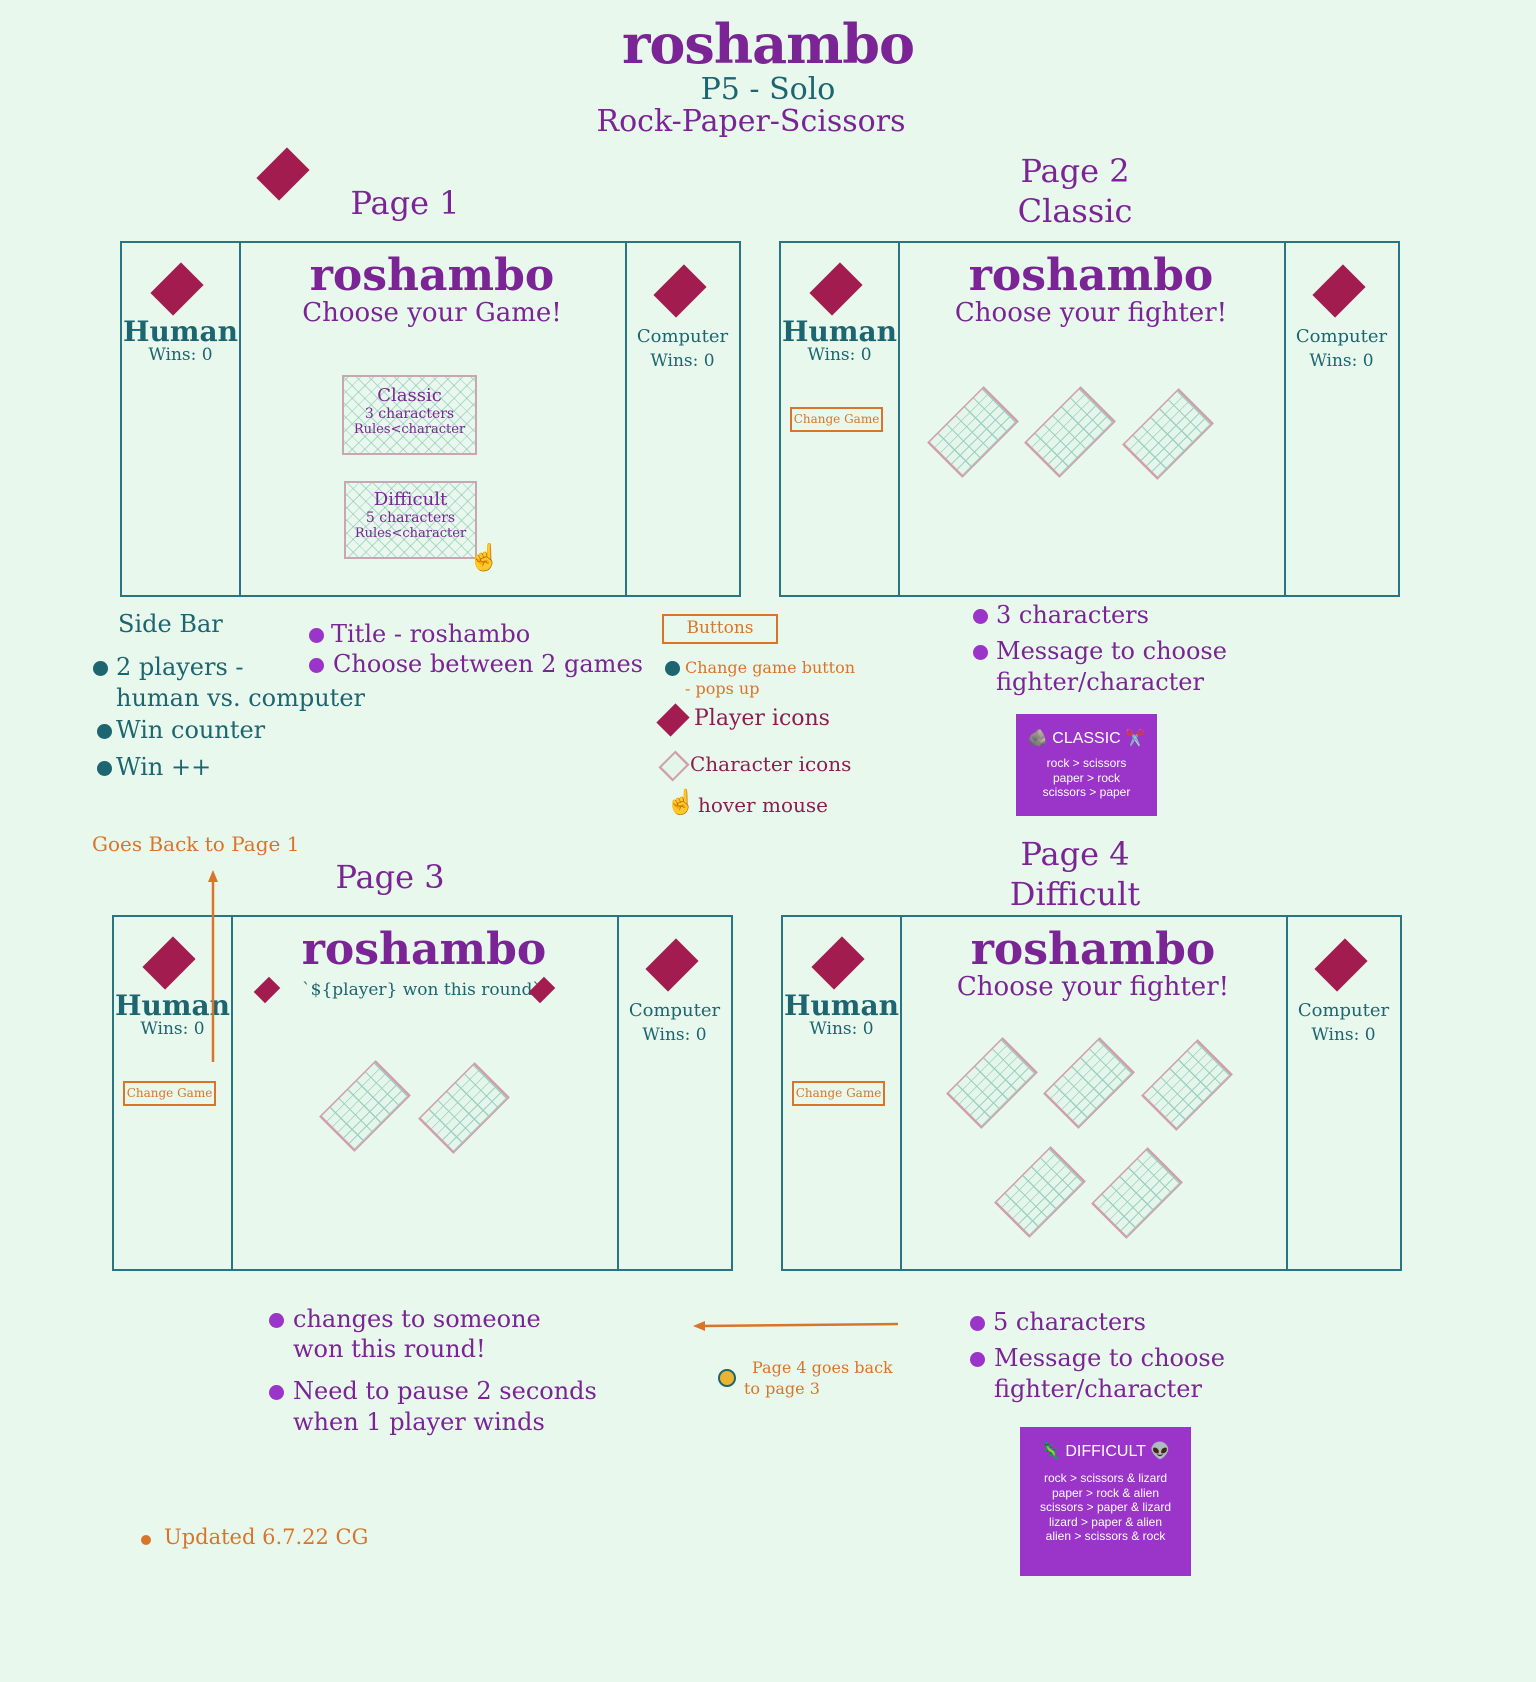 This screenshot has height=1682, width=1536. What do you see at coordinates (390, 877) in the screenshot?
I see `page-3-label: Page 3` at bounding box center [390, 877].